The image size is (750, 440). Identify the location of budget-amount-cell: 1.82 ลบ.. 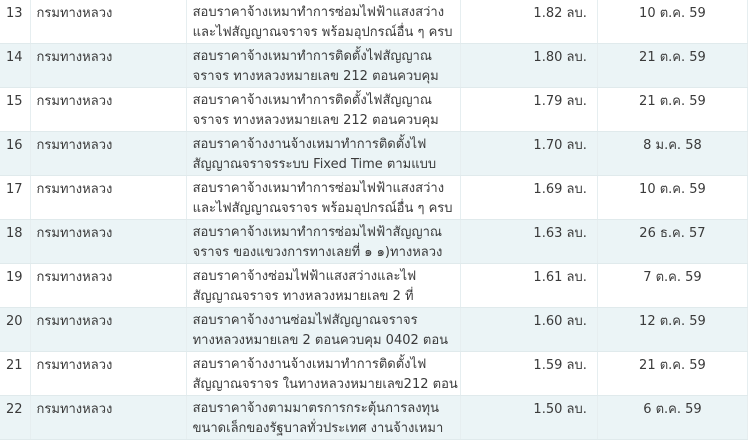
(529, 22).